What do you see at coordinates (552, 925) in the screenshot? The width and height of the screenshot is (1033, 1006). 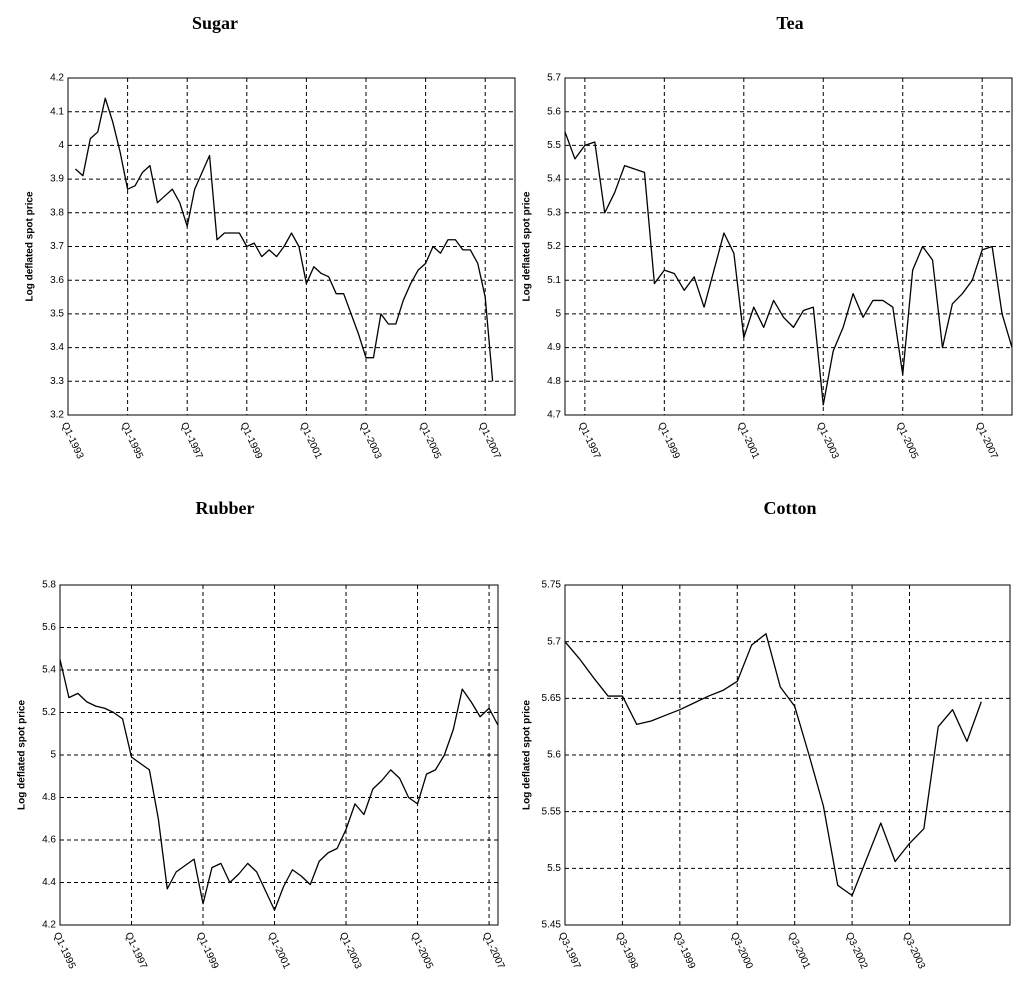 I see `y-tick-label: 5.45` at bounding box center [552, 925].